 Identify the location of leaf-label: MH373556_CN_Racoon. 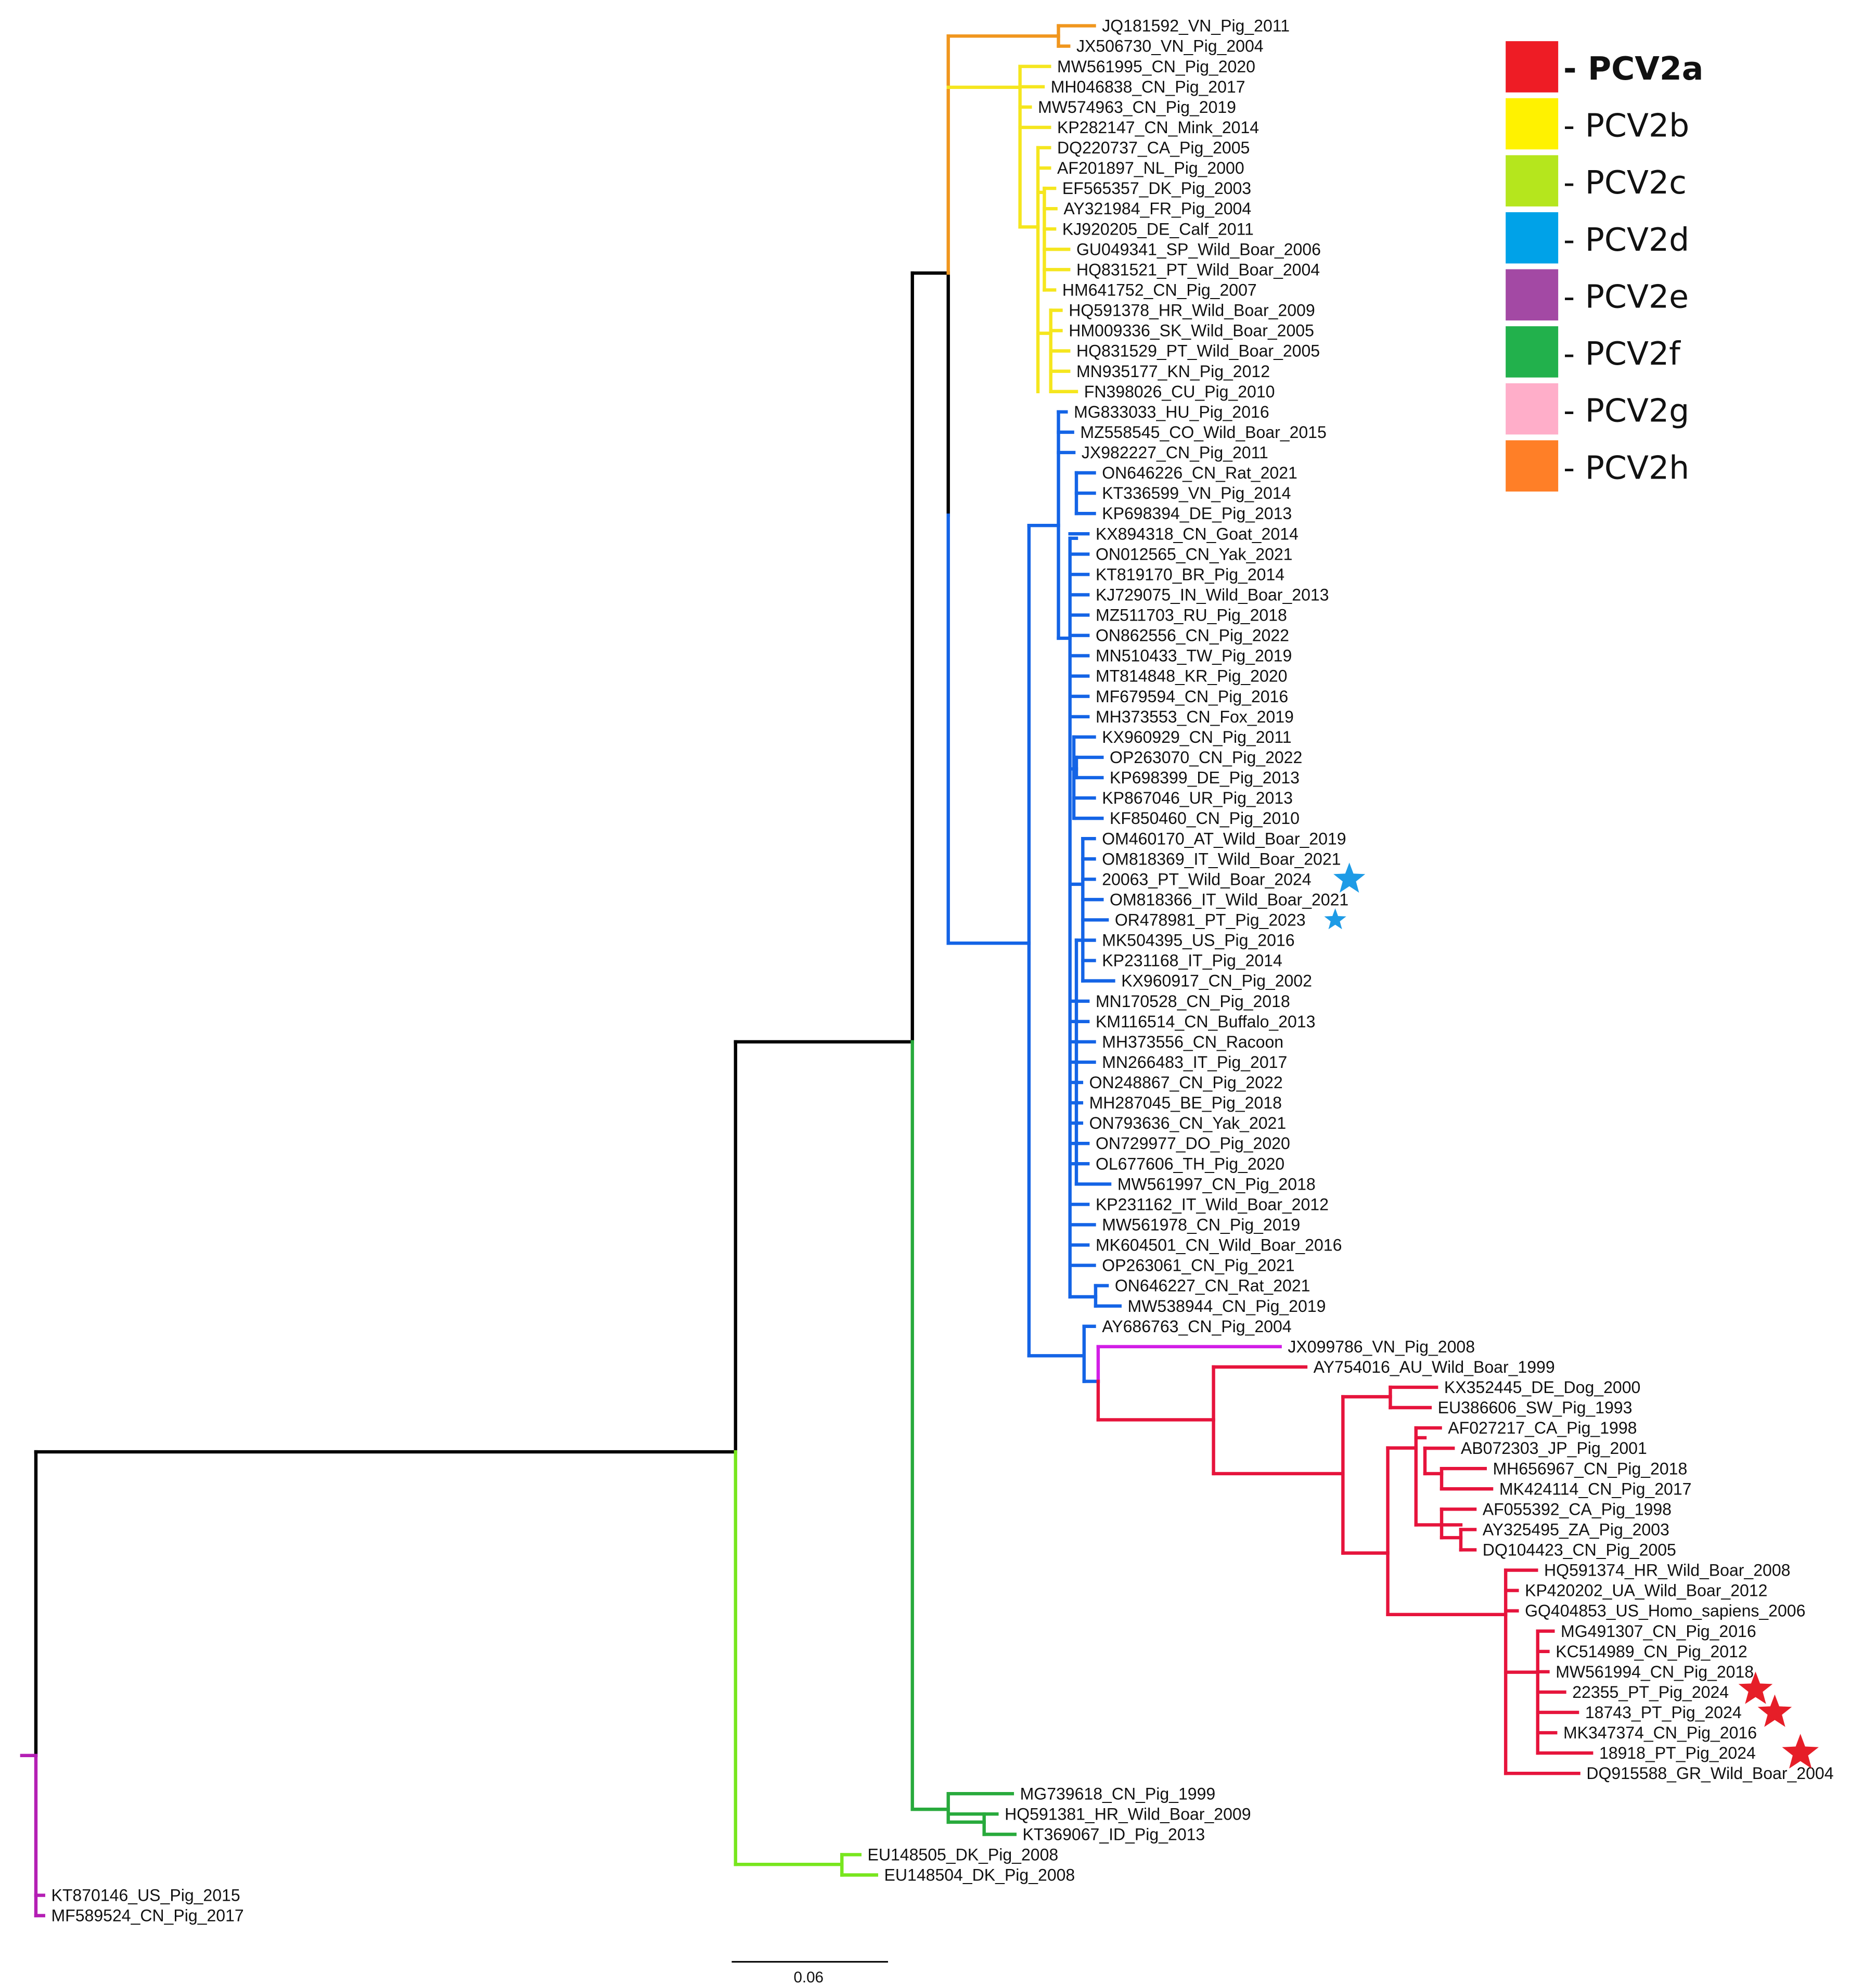
(1192, 1042).